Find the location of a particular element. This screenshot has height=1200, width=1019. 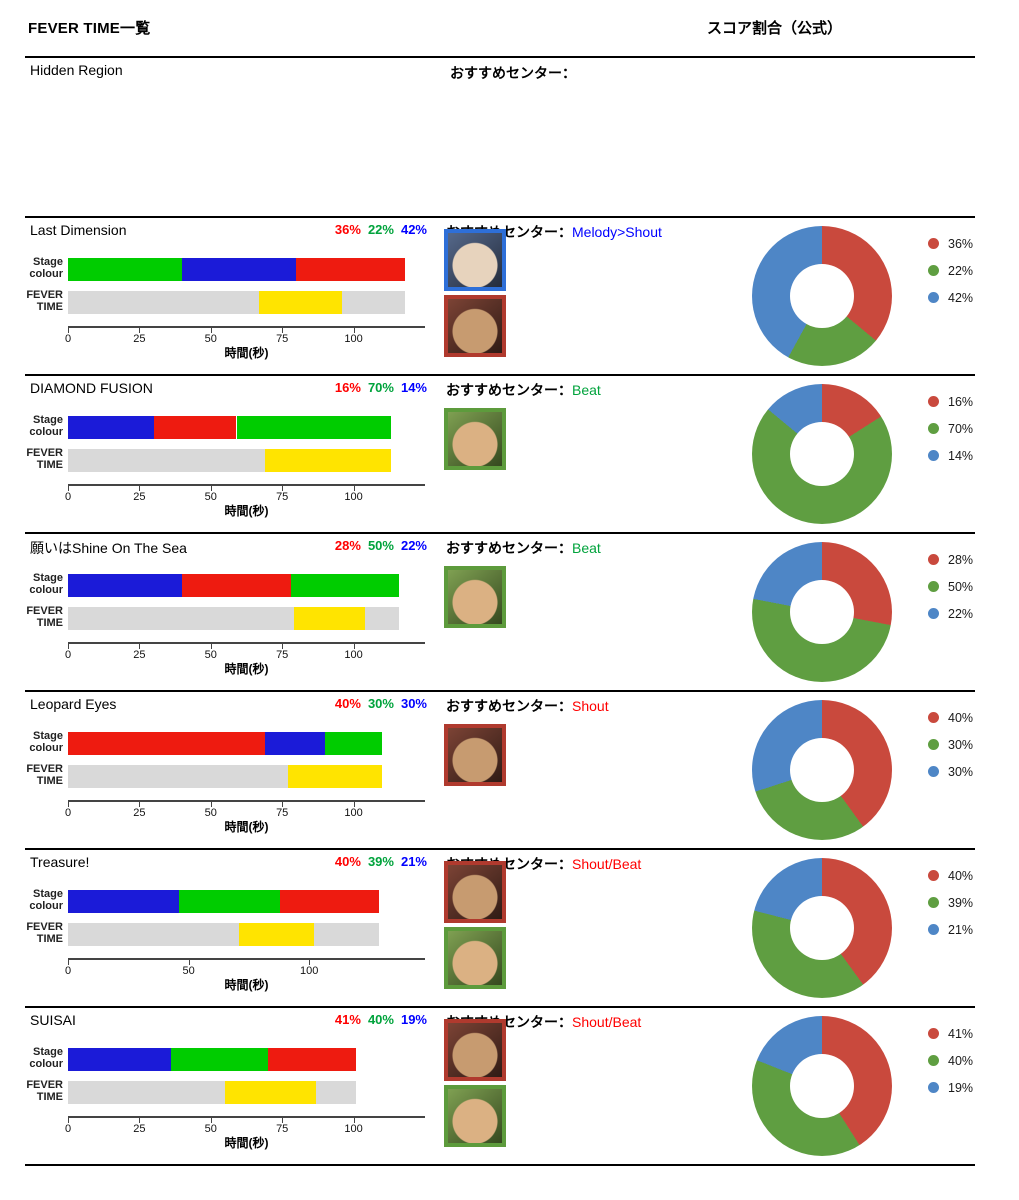

percent-value: 70% is located at coordinates (380, 387).